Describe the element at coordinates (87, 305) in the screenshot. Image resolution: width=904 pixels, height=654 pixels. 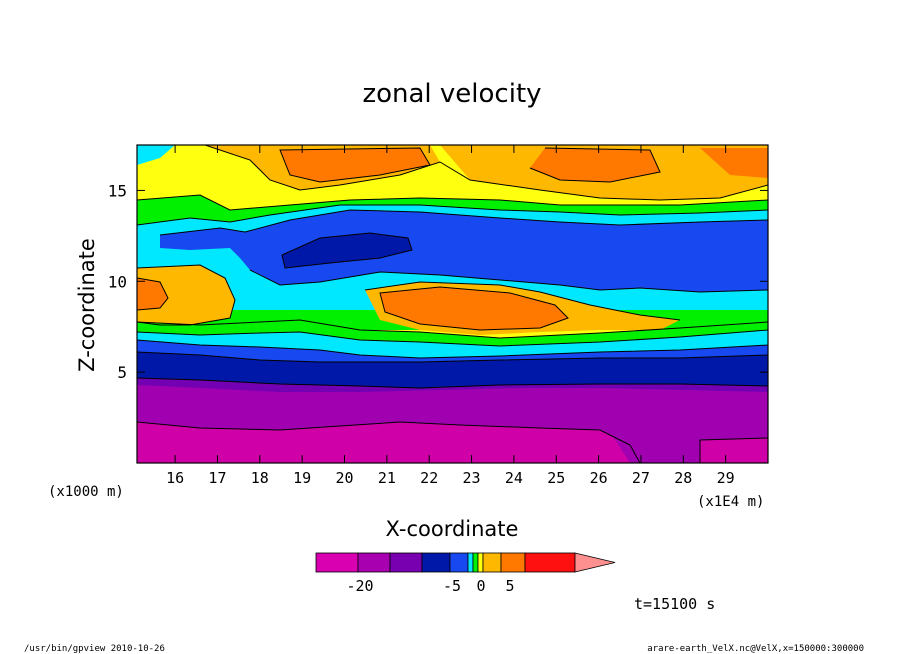
I see `y-axis-label: Z-coordinate` at that location.